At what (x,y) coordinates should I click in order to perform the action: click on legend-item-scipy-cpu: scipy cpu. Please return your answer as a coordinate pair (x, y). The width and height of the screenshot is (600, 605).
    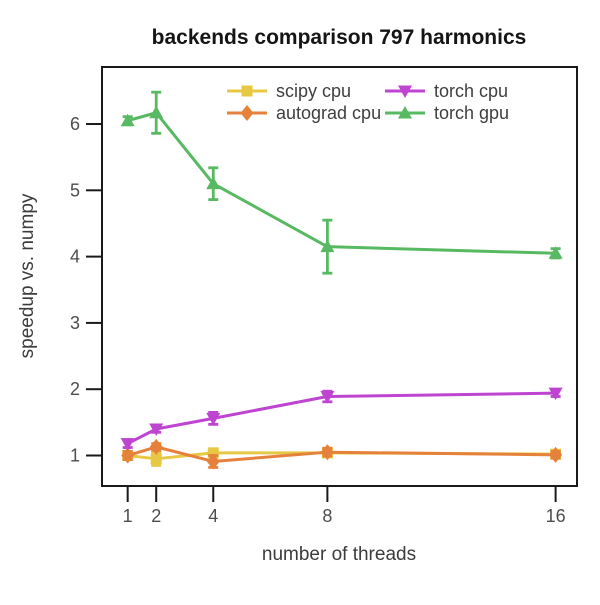
    Looking at the image, I should click on (289, 91).